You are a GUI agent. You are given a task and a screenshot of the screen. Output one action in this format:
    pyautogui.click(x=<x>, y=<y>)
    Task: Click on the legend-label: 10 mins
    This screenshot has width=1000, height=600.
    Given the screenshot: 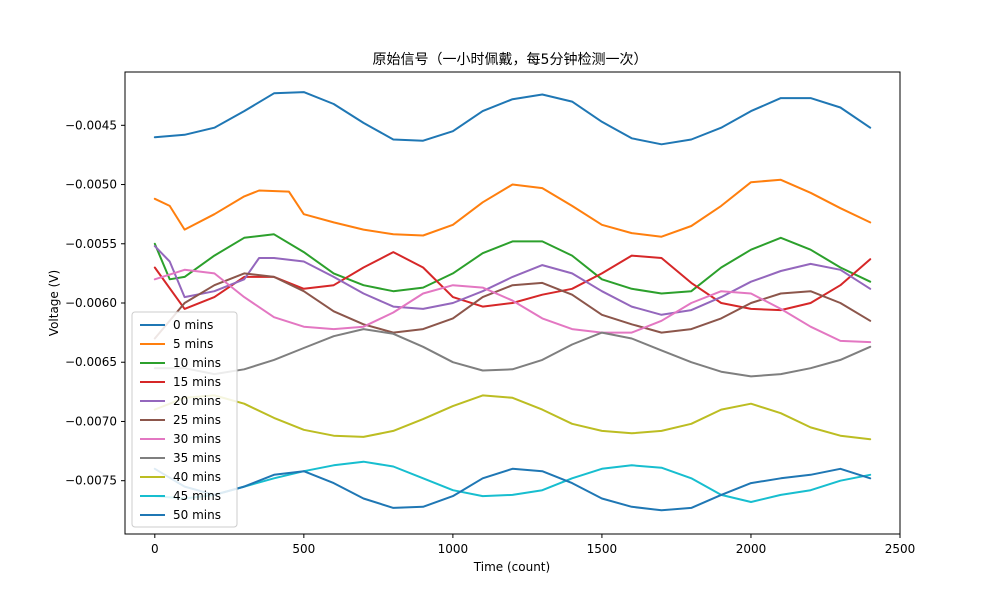 What is the action you would take?
    pyautogui.click(x=197, y=363)
    